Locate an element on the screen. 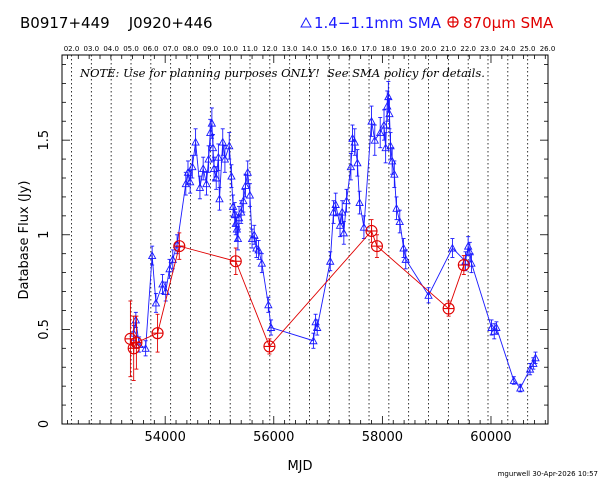  footer-credit: mgurwell 30-Apr-2026 10:57 is located at coordinates (548, 474).